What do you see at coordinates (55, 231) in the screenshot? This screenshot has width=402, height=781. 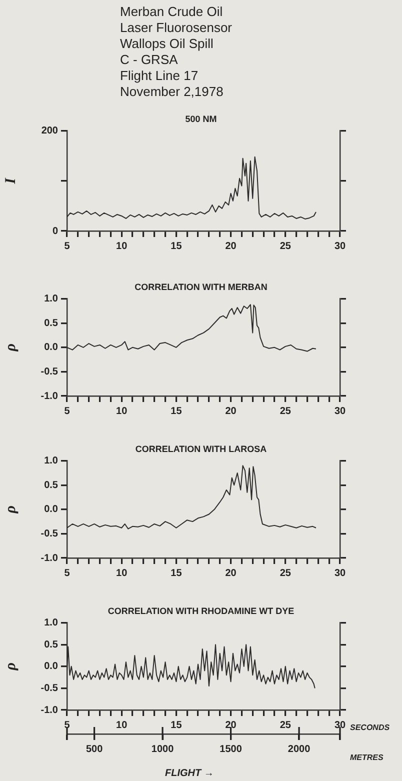 I see `y-tick-label: 0` at bounding box center [55, 231].